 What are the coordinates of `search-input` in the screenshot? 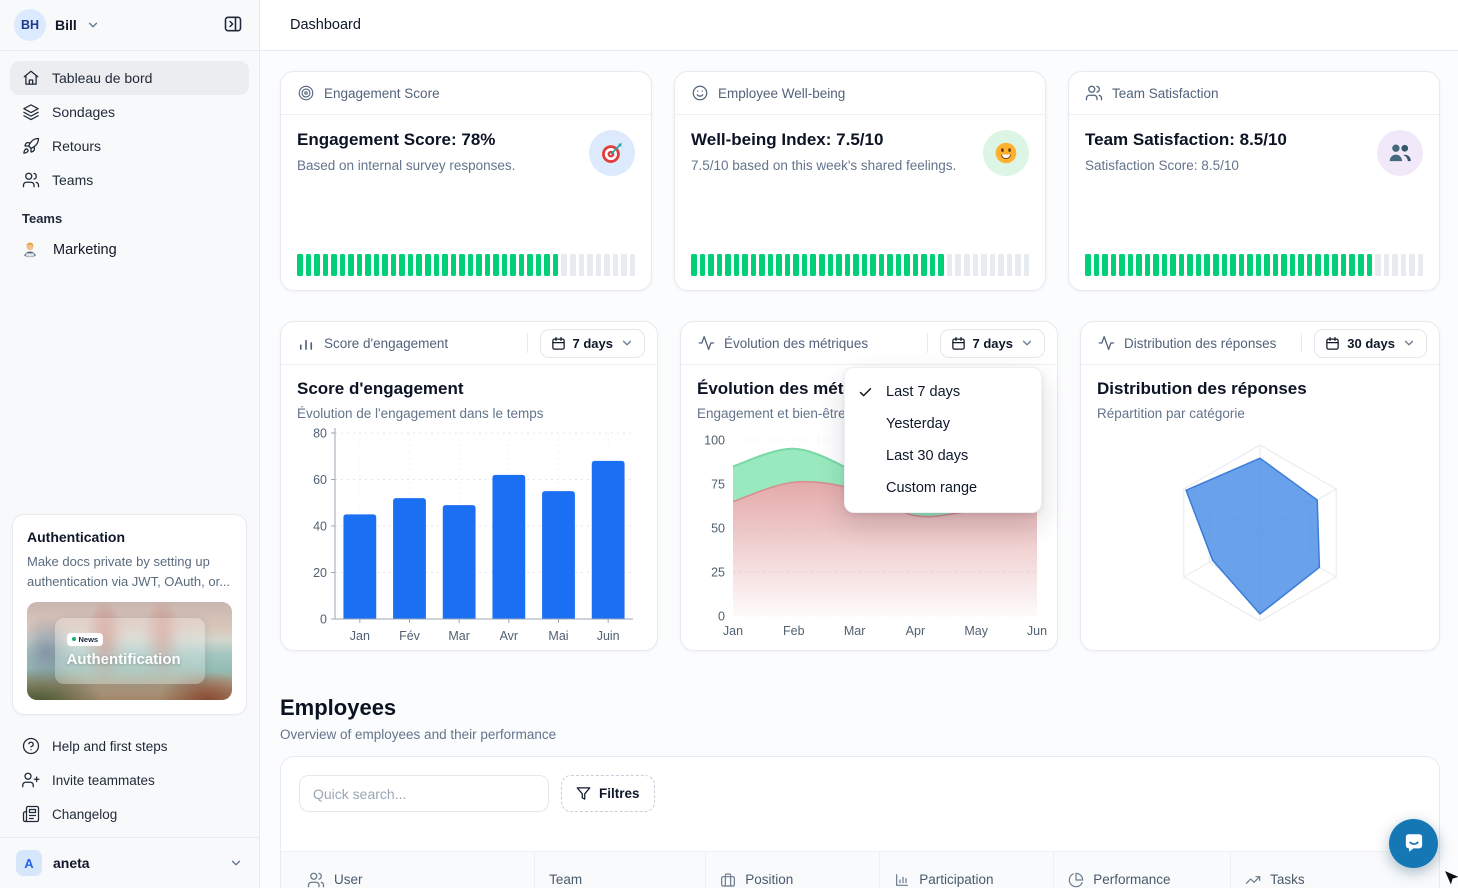 It's located at (424, 793).